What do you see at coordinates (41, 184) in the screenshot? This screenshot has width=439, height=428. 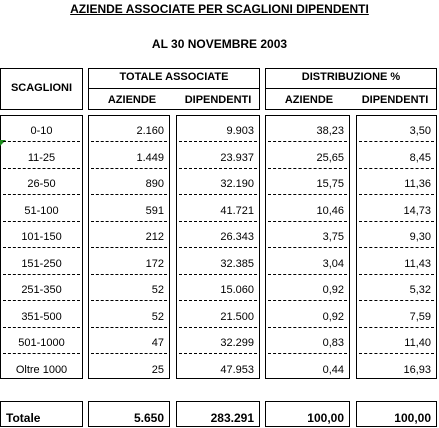 I see `table-cell-scaglione: 26-50` at bounding box center [41, 184].